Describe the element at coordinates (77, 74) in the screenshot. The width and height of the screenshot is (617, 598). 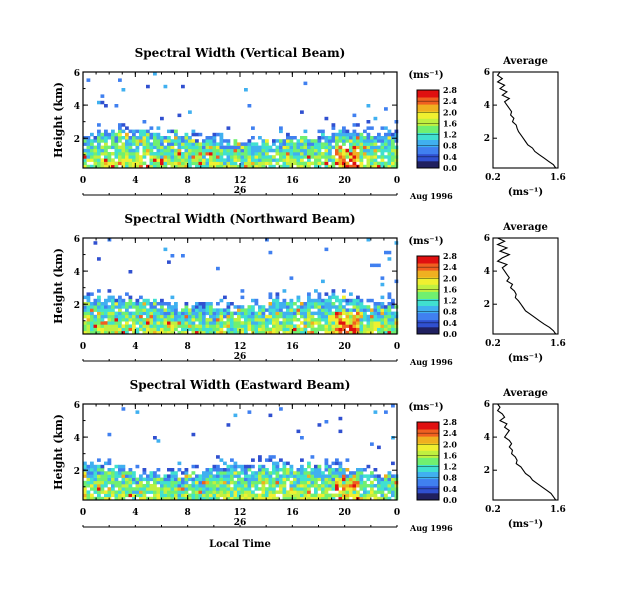
I see `y-tick-label: 6` at that location.